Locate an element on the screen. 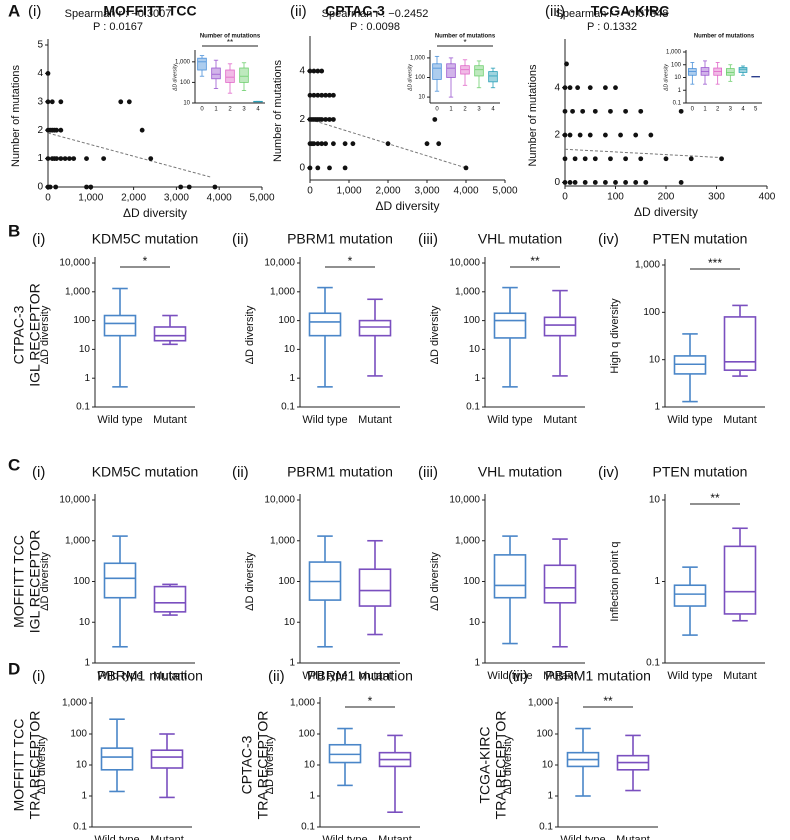 The image size is (790, 840). chart-title: KDM5C mutation is located at coordinates (145, 239).